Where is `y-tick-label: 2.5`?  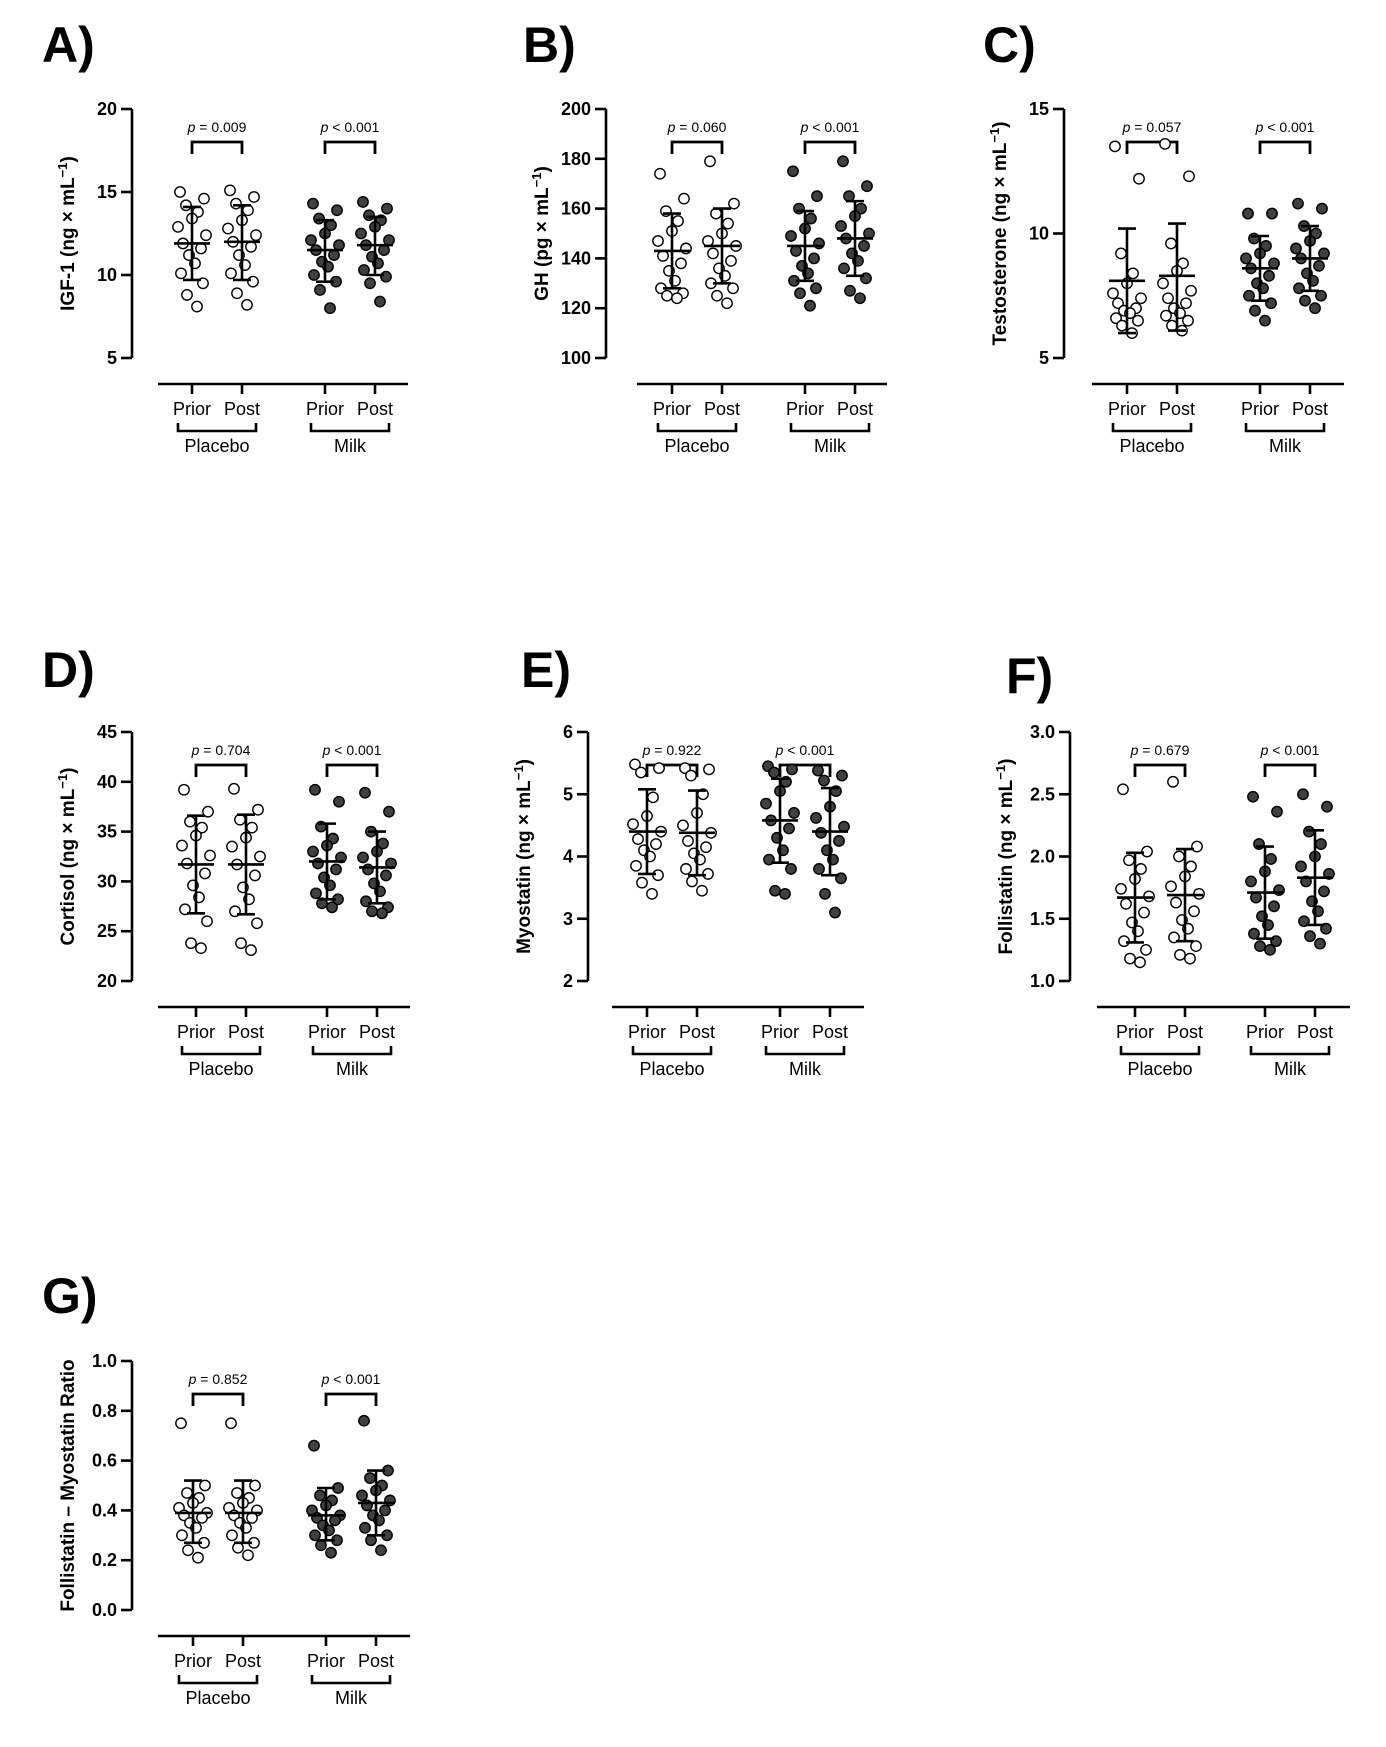 y-tick-label: 2.5 is located at coordinates (1042, 794).